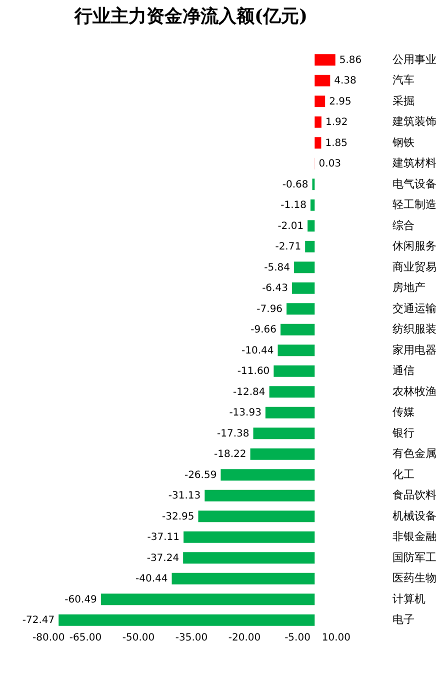  What do you see at coordinates (245, 413) in the screenshot?
I see `data-label: -13.93` at bounding box center [245, 413].